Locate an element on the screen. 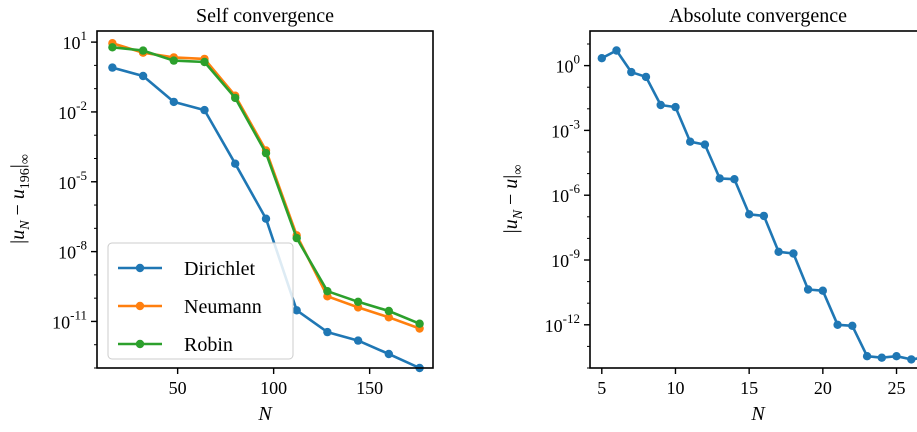  chart-title: Self convergence is located at coordinates (265, 16).